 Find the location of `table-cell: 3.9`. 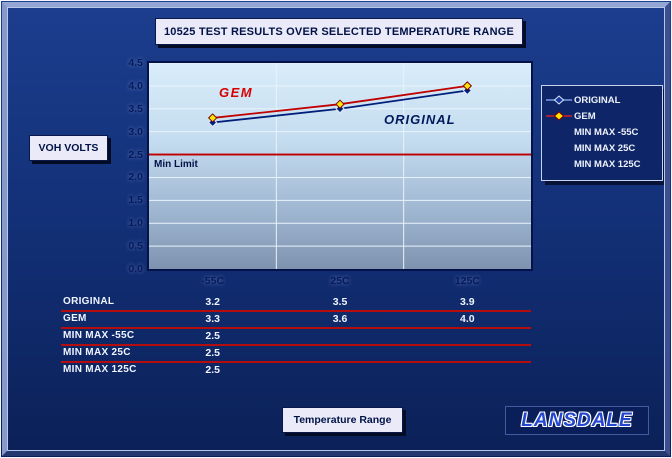

table-cell: 3.9 is located at coordinates (467, 302).